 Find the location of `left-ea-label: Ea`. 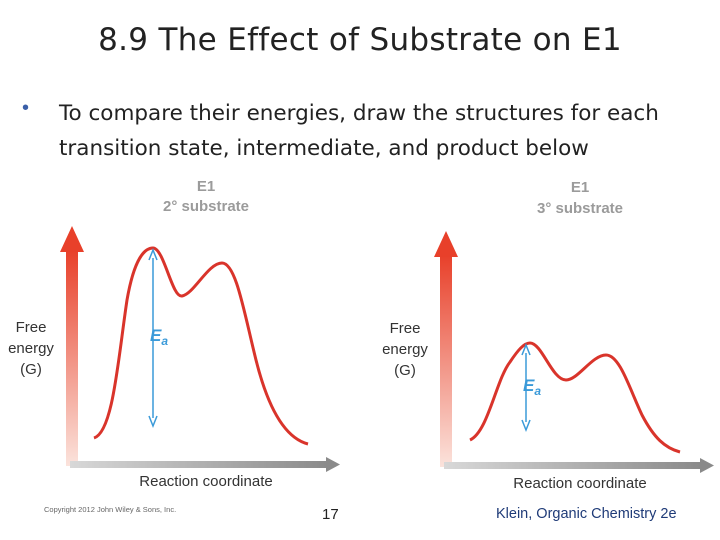

left-ea-label: Ea is located at coordinates (159, 337).